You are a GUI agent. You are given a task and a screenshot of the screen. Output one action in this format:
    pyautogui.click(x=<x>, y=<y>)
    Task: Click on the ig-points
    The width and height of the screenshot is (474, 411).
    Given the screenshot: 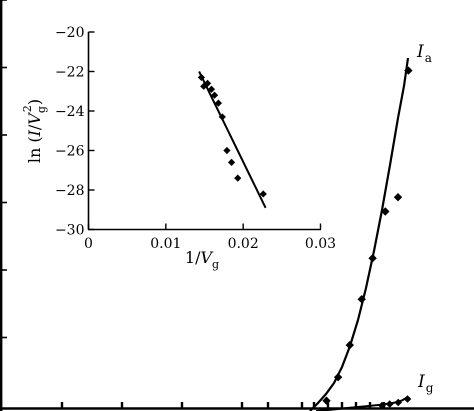 What is the action you would take?
    pyautogui.click(x=395, y=402)
    